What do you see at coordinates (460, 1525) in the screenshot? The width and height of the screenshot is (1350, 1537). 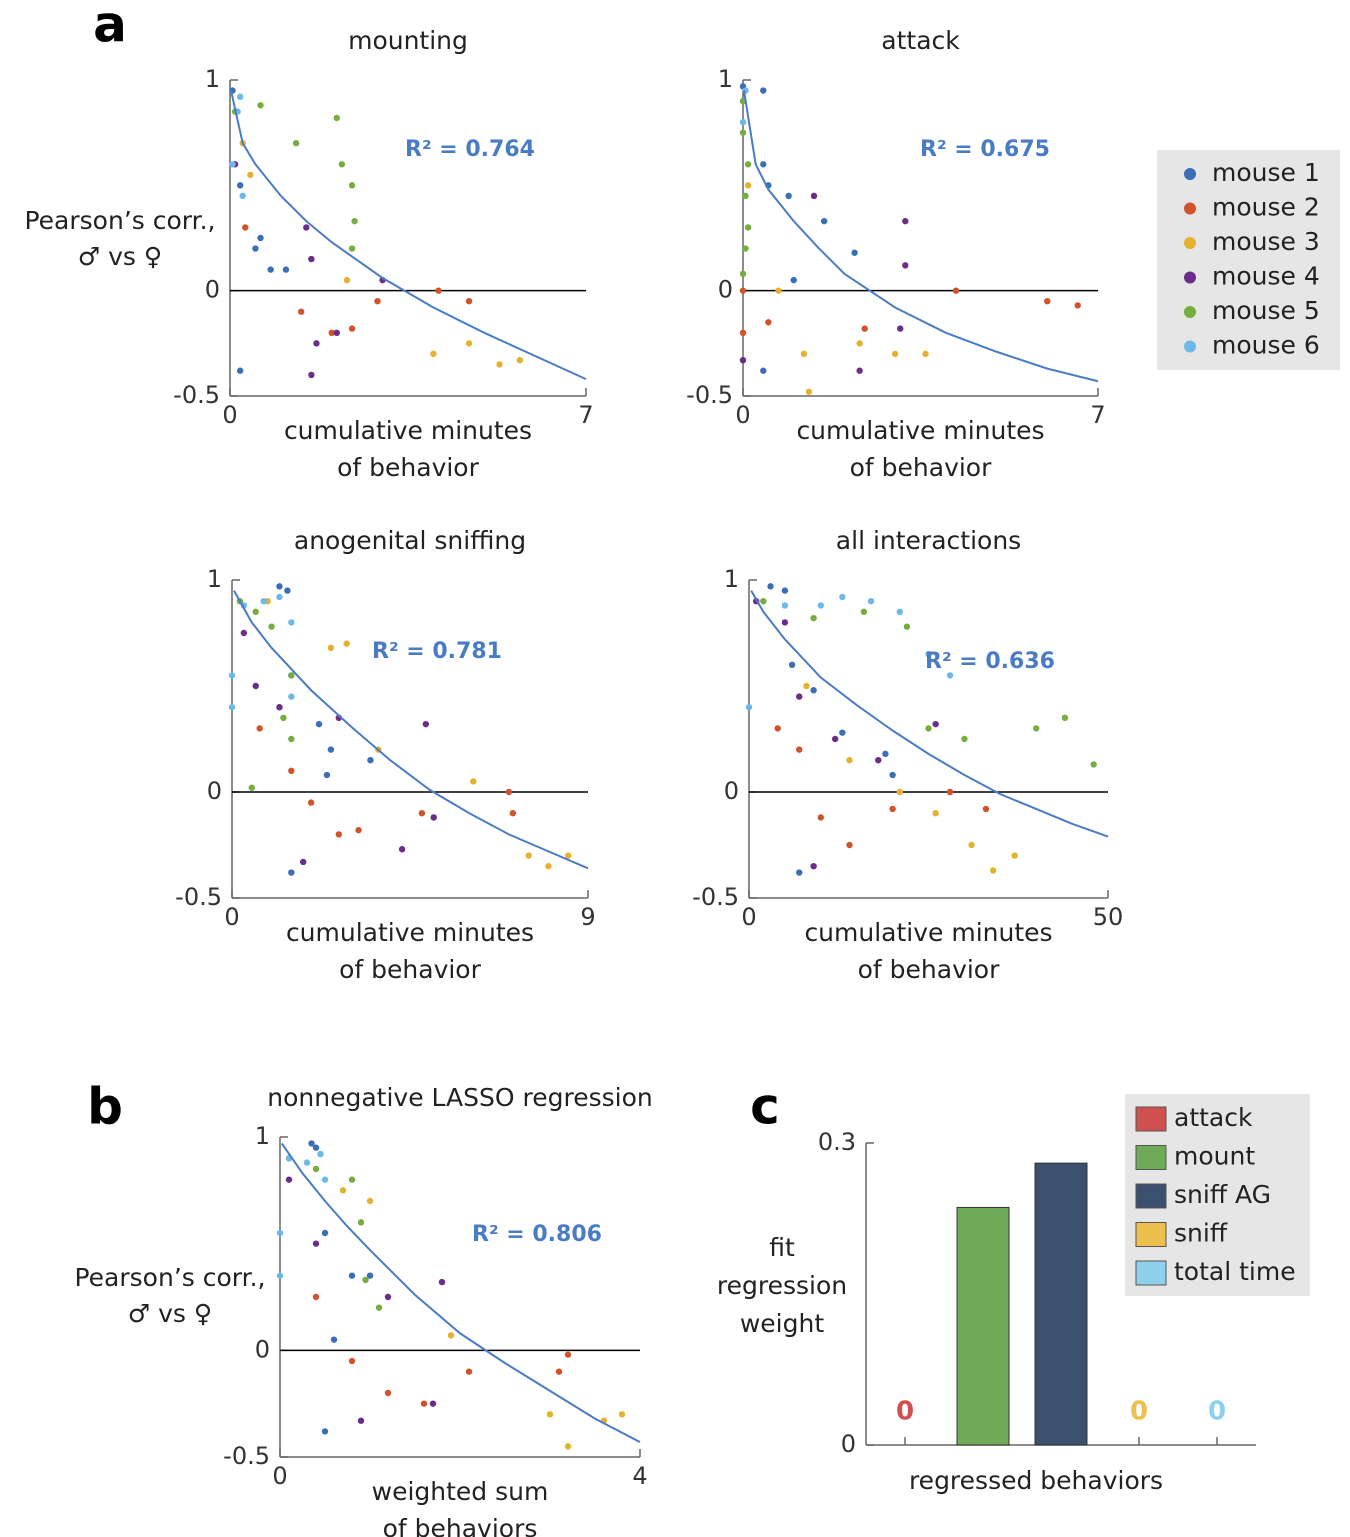 I see `x-axis-label: of behaviors` at bounding box center [460, 1525].